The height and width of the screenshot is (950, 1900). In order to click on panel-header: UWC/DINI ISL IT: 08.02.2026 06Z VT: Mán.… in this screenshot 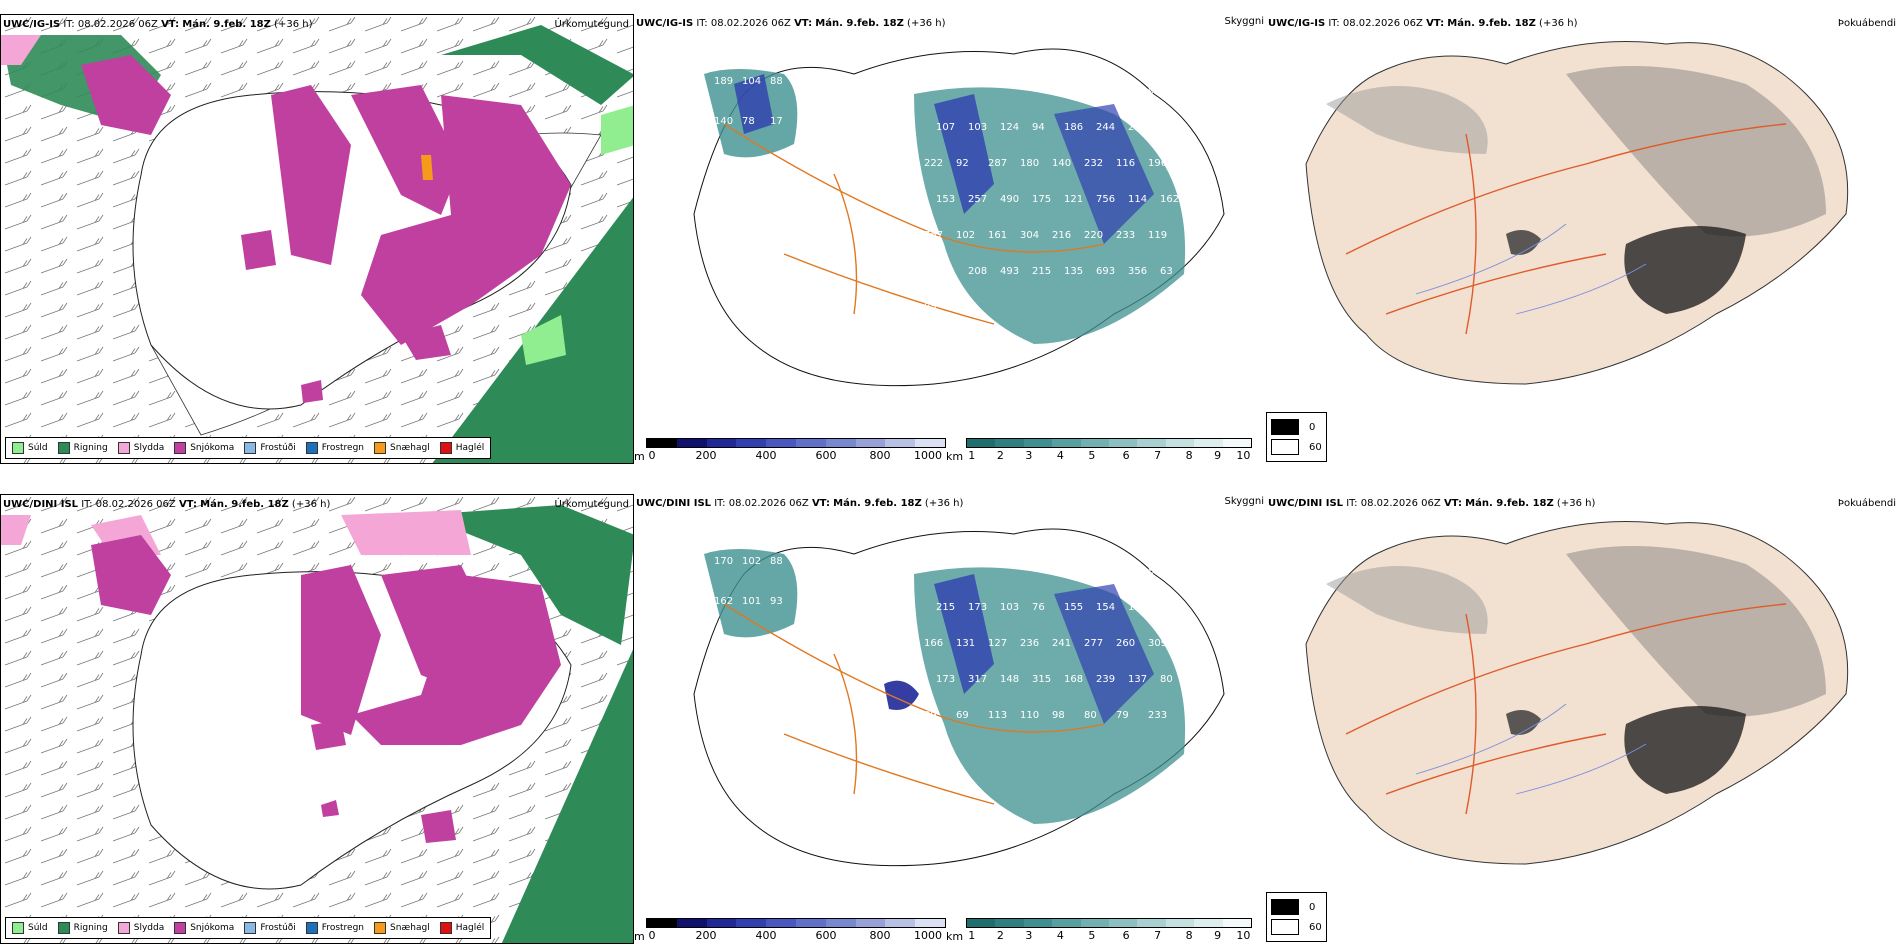, I will do `click(800, 503)`.